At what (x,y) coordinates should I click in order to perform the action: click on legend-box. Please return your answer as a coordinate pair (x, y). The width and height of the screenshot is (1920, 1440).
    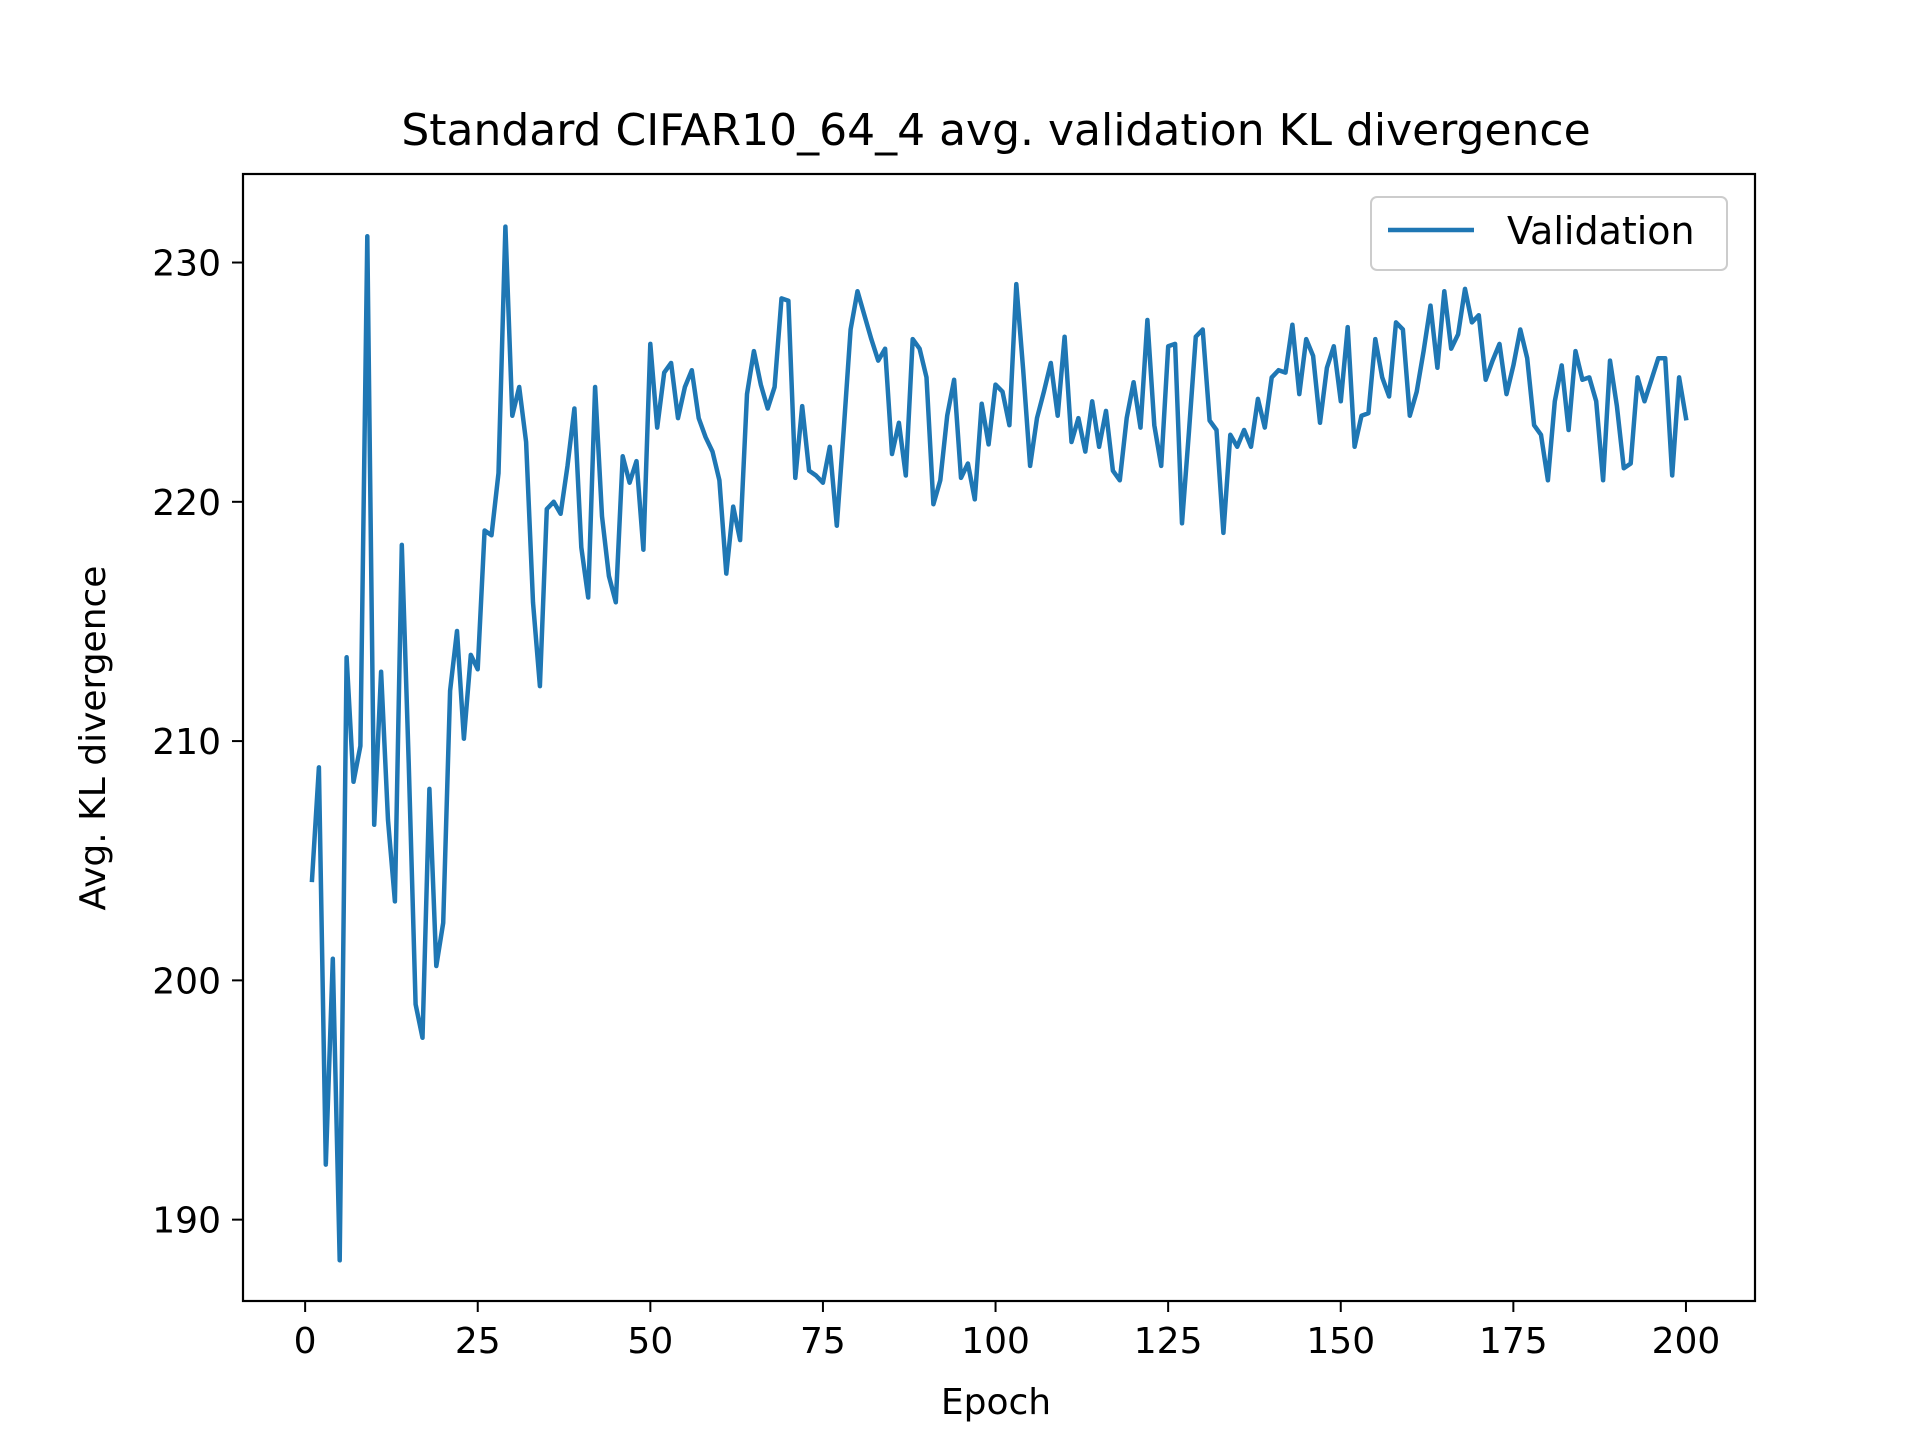
    Looking at the image, I should click on (1549, 233).